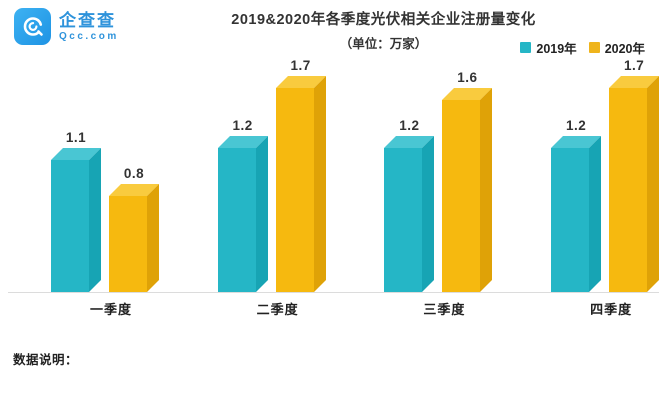  Describe the element at coordinates (526, 47) in the screenshot. I see `legend-swatch-2019` at that location.